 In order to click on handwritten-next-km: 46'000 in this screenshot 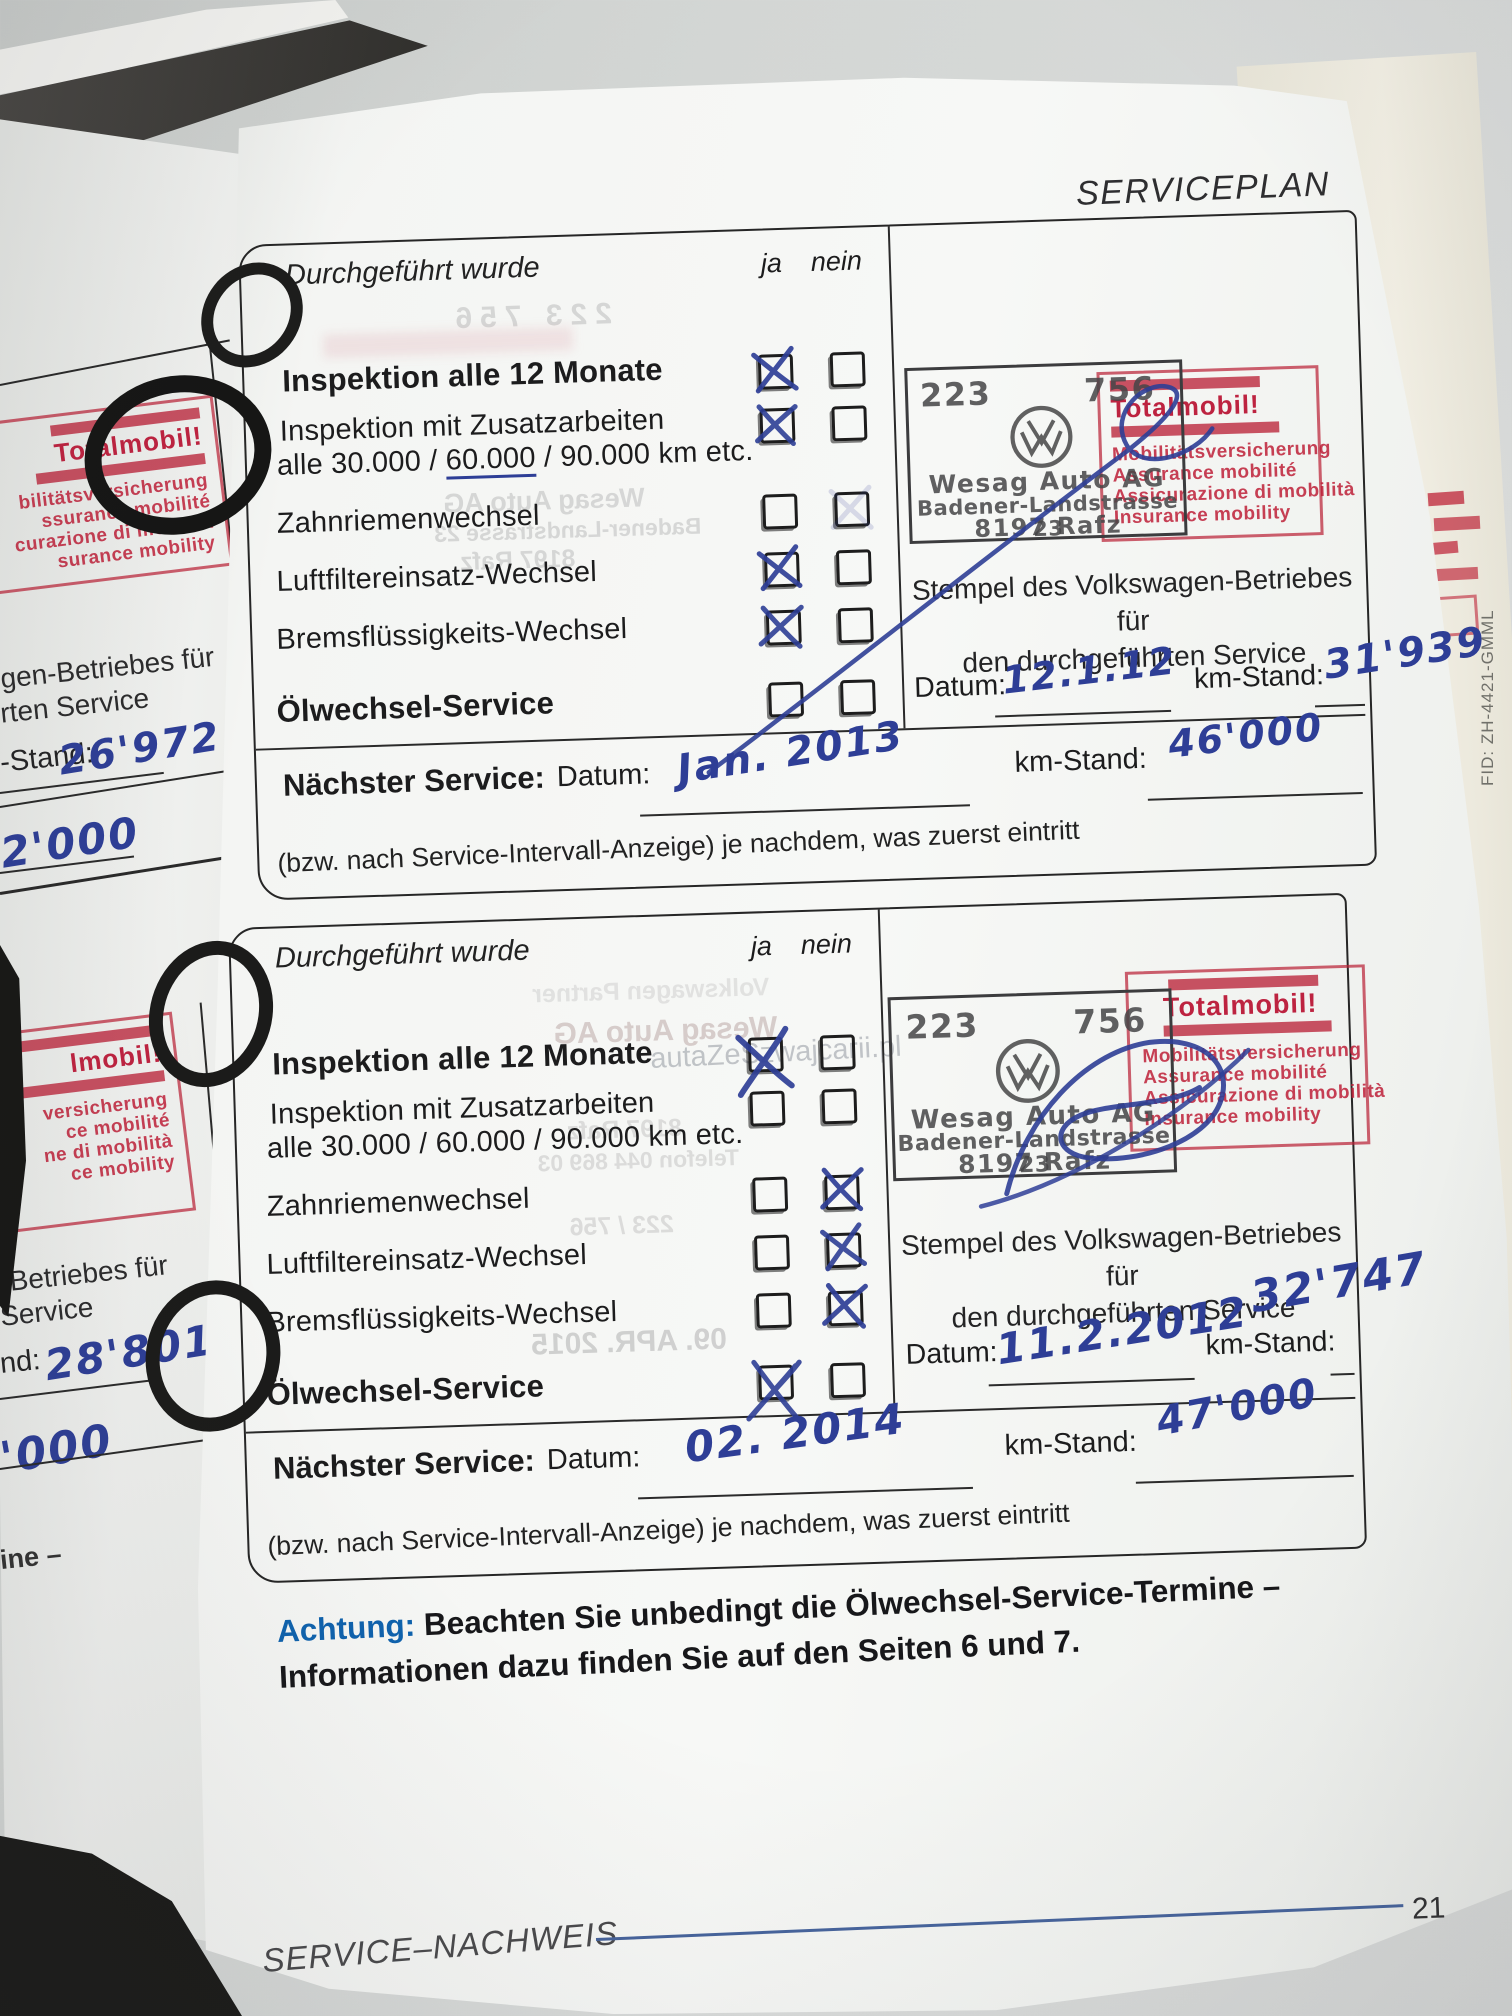, I will do `click(1245, 735)`.